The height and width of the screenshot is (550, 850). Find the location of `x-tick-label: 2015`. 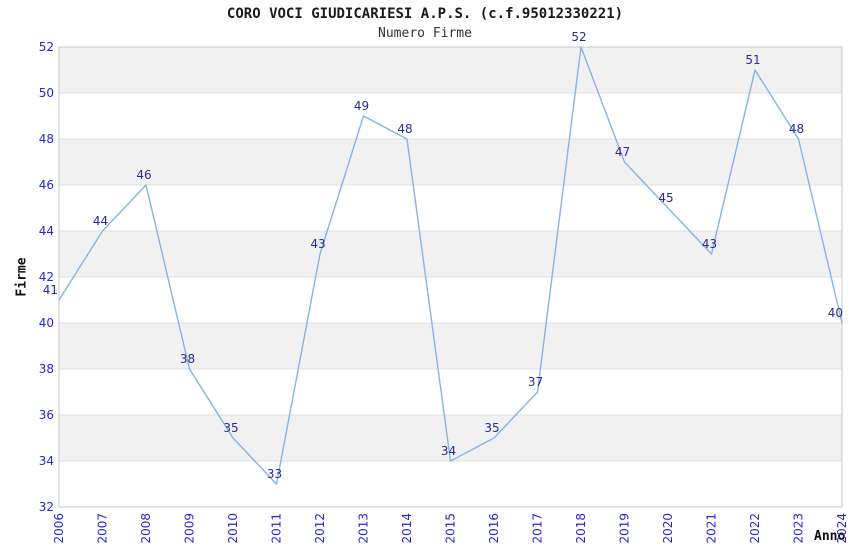

x-tick-label: 2015 is located at coordinates (451, 528).